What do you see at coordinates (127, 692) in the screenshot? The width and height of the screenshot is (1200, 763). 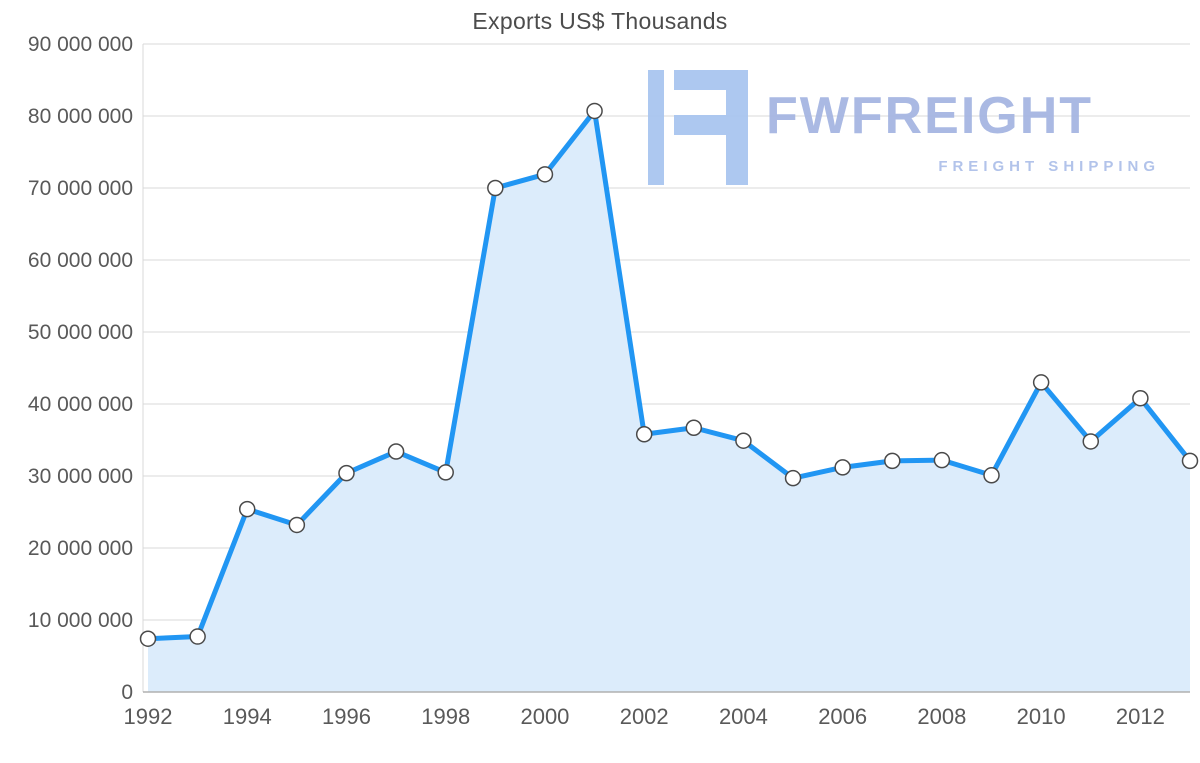 I see `y-axis-tick-label: 0` at bounding box center [127, 692].